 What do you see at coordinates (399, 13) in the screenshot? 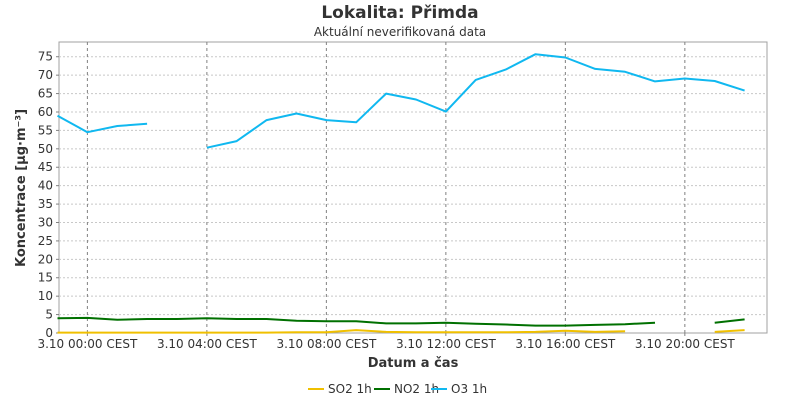
I see `chart-title: Lokalita: Přimda` at bounding box center [399, 13].